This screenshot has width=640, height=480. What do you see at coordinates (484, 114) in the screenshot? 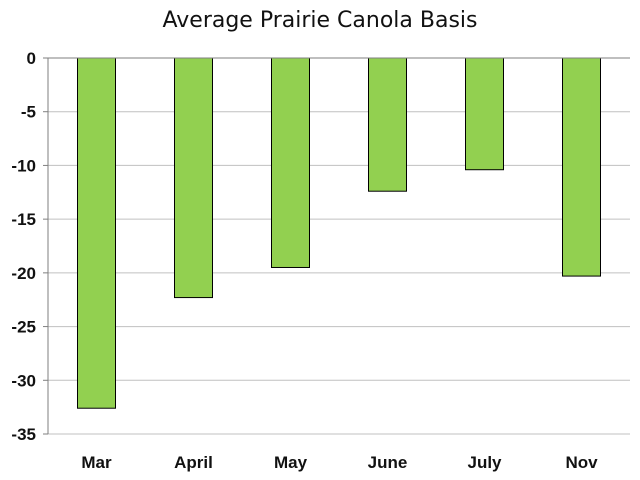
I see `bar-july` at bounding box center [484, 114].